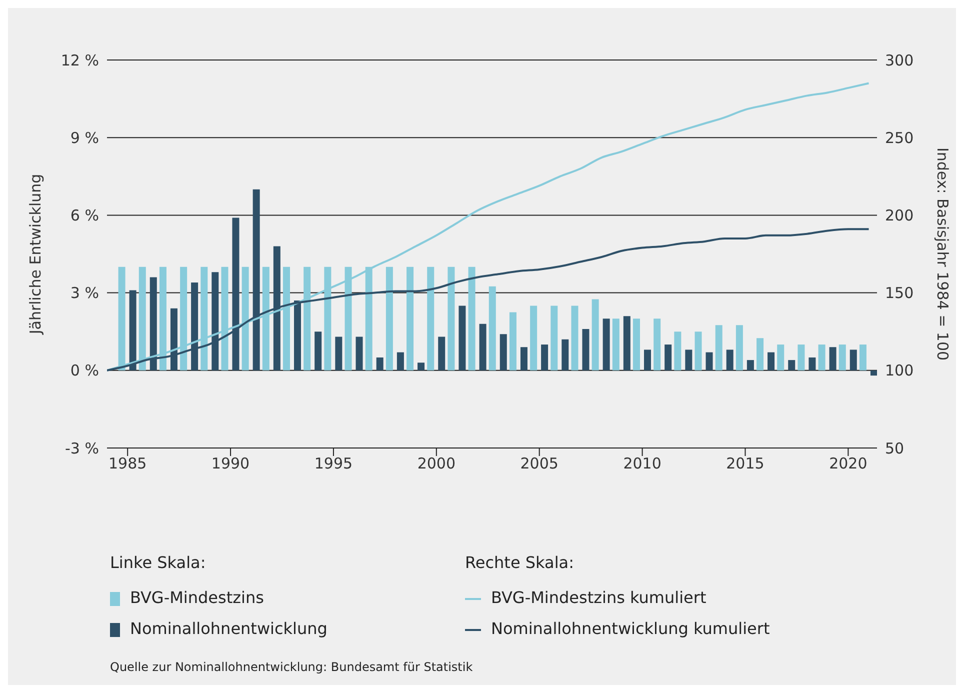 The image size is (964, 693). What do you see at coordinates (127, 463) in the screenshot?
I see `x-tick-label: 1985` at bounding box center [127, 463].